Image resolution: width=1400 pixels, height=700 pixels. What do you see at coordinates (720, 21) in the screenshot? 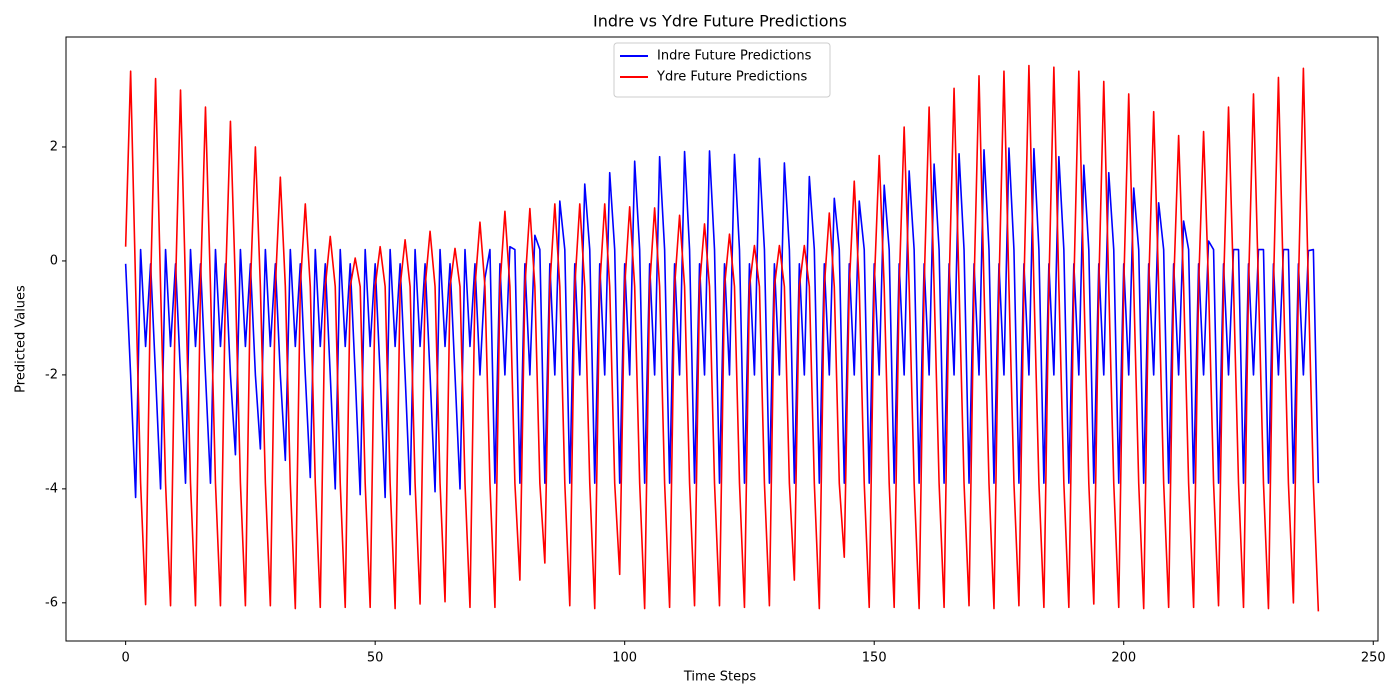
I see `chart-title: Indre vs Ydre Future Predictions` at bounding box center [720, 21].